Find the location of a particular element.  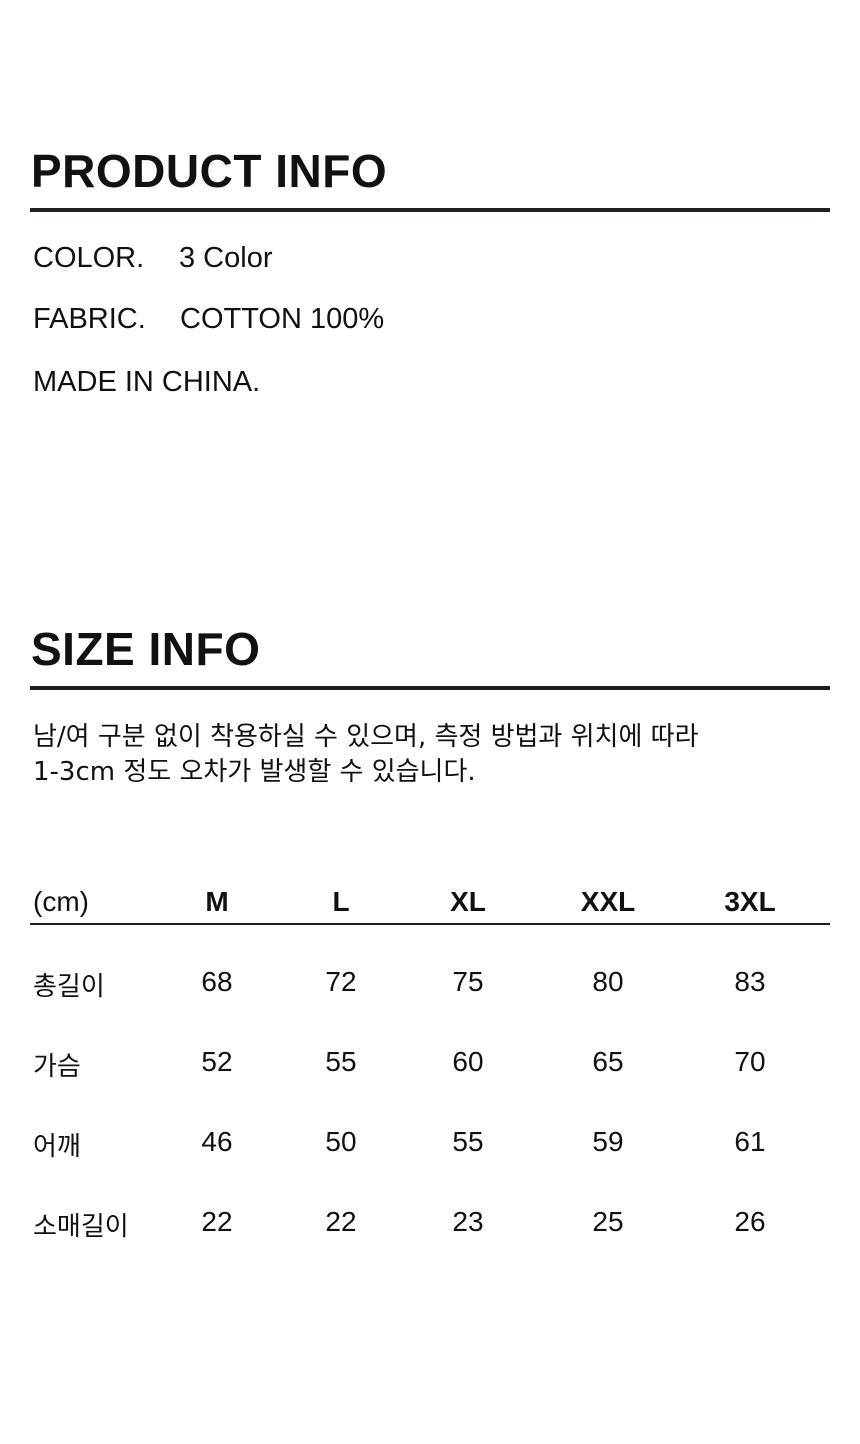

table-cell: 72 is located at coordinates (341, 981).